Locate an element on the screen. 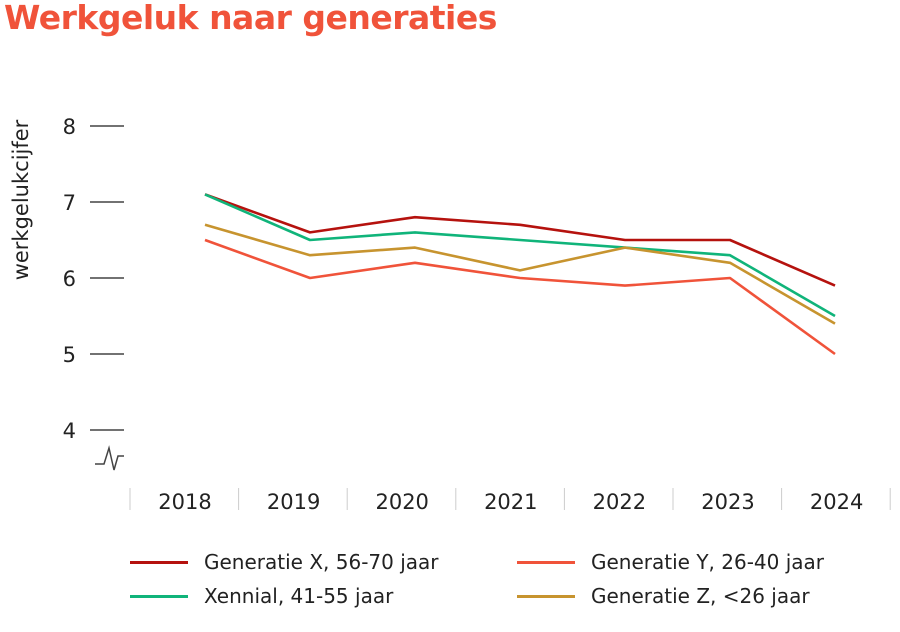 The image size is (900, 632). legend-item: Generatie Z, <26 jaar is located at coordinates (663, 596).